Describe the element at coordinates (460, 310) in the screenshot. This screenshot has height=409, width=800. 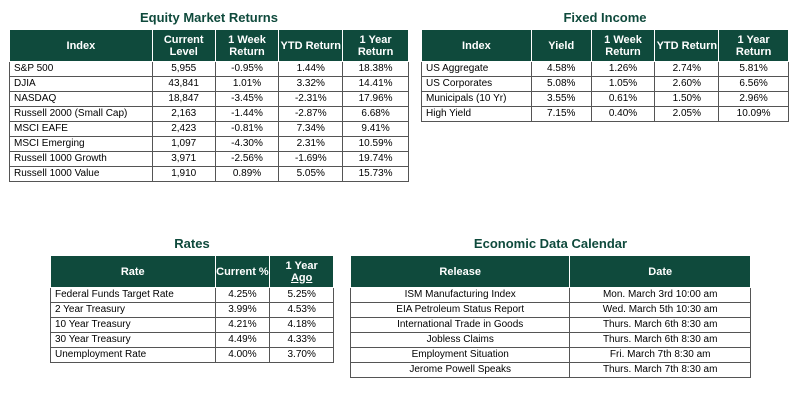
I see `row-label: EIA Petroleum Status Report` at that location.